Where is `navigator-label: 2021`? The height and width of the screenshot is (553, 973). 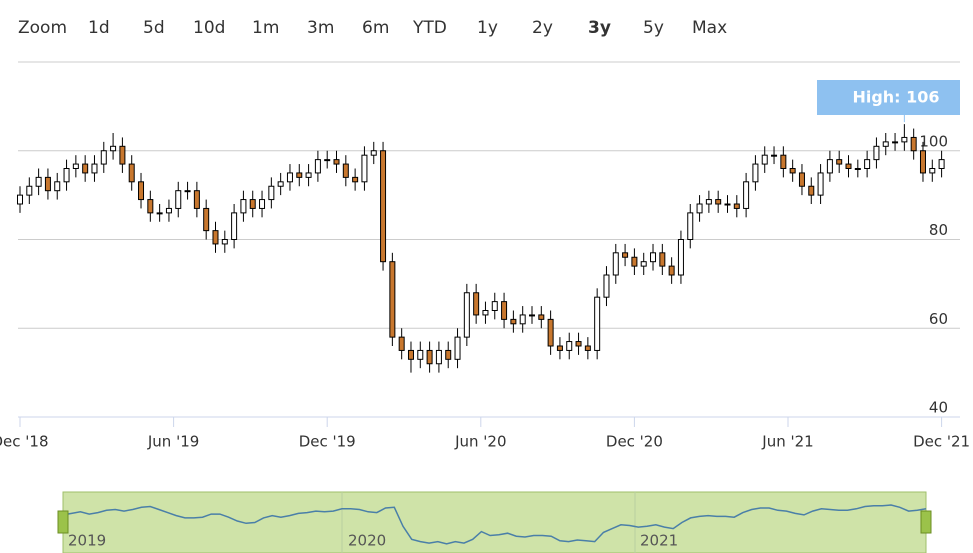 navigator-label: 2021 is located at coordinates (659, 541).